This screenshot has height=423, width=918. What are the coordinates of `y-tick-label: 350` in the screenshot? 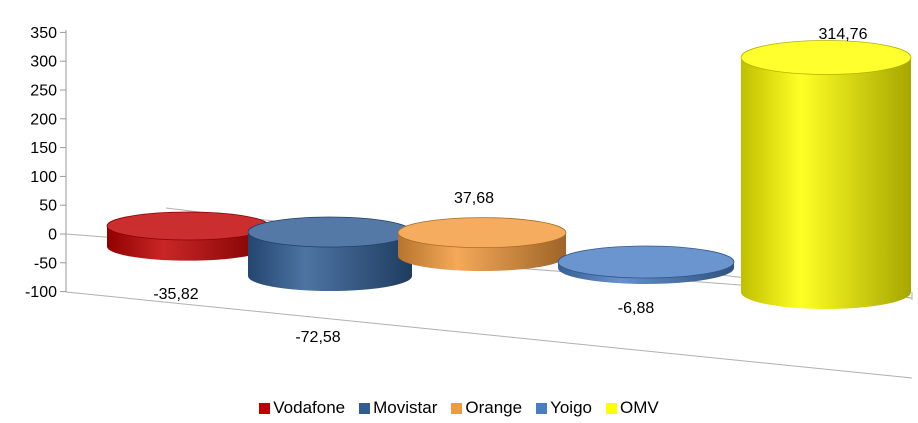 It's located at (43, 33).